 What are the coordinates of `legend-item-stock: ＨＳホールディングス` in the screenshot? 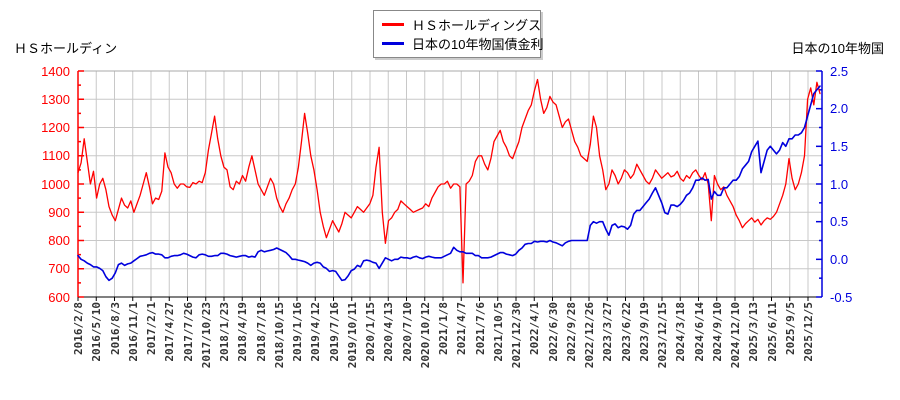 It's located at (460, 24).